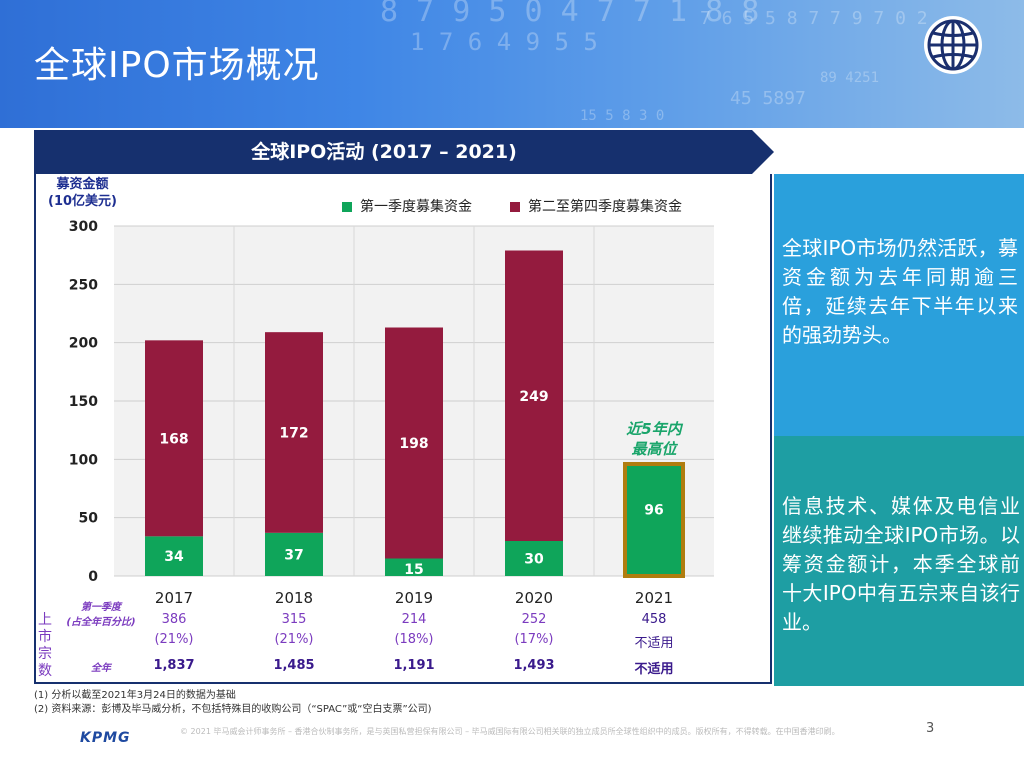  Describe the element at coordinates (953, 45) in the screenshot. I see `globe-icon` at that location.